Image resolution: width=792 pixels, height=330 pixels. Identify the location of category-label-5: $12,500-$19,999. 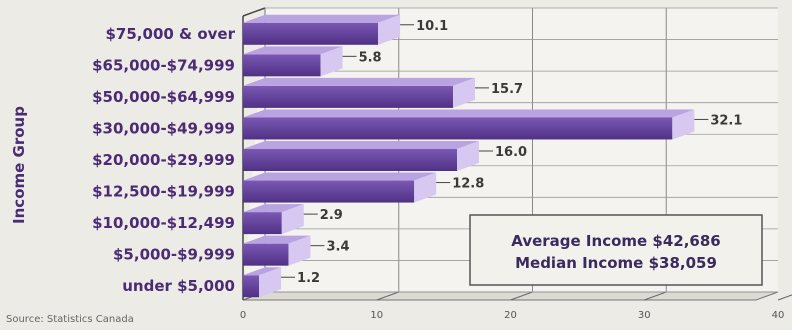
(163, 192).